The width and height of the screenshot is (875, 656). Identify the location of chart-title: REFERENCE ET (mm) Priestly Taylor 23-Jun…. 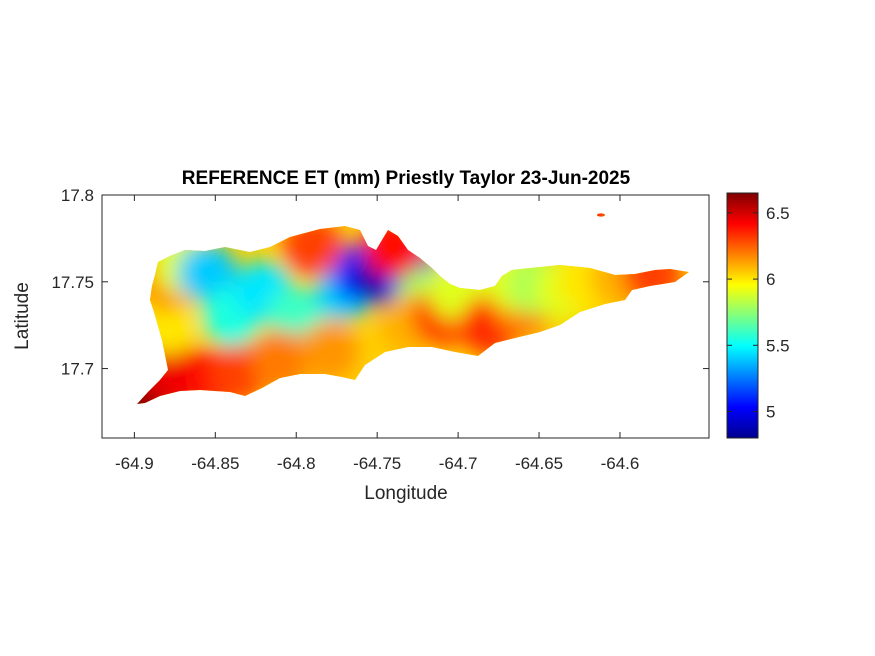
(406, 178).